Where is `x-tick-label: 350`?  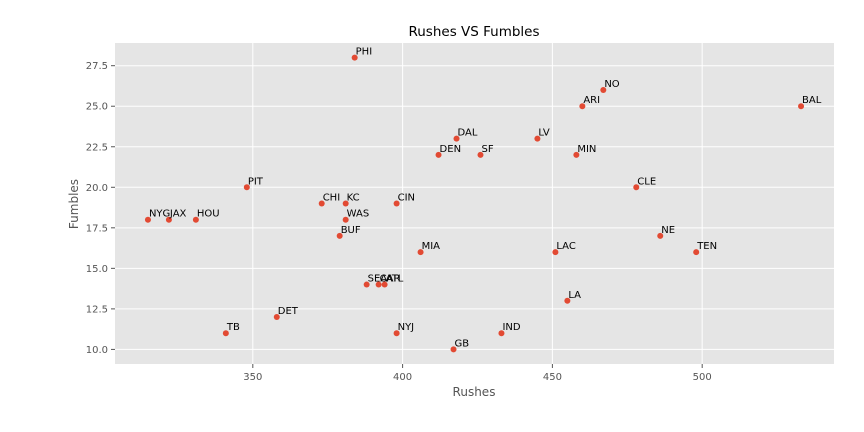 x-tick-label: 350 is located at coordinates (252, 377).